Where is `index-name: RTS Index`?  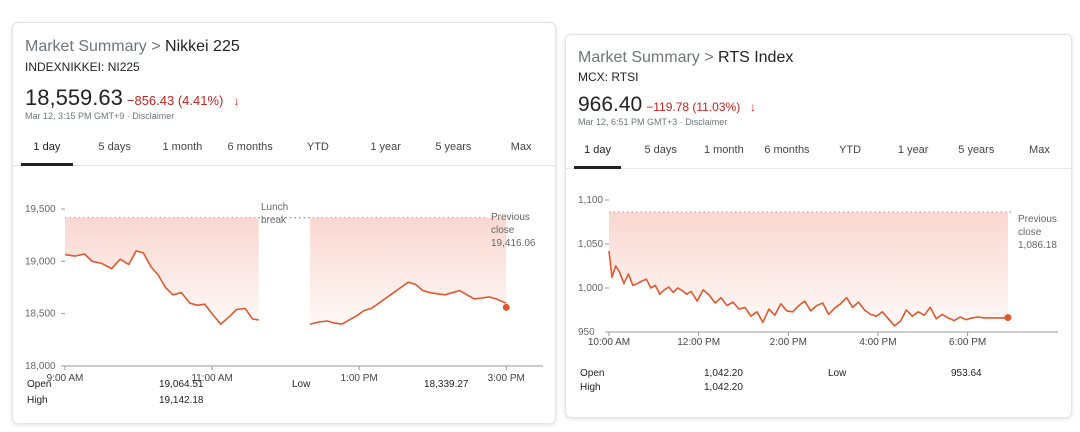 index-name: RTS Index is located at coordinates (756, 57).